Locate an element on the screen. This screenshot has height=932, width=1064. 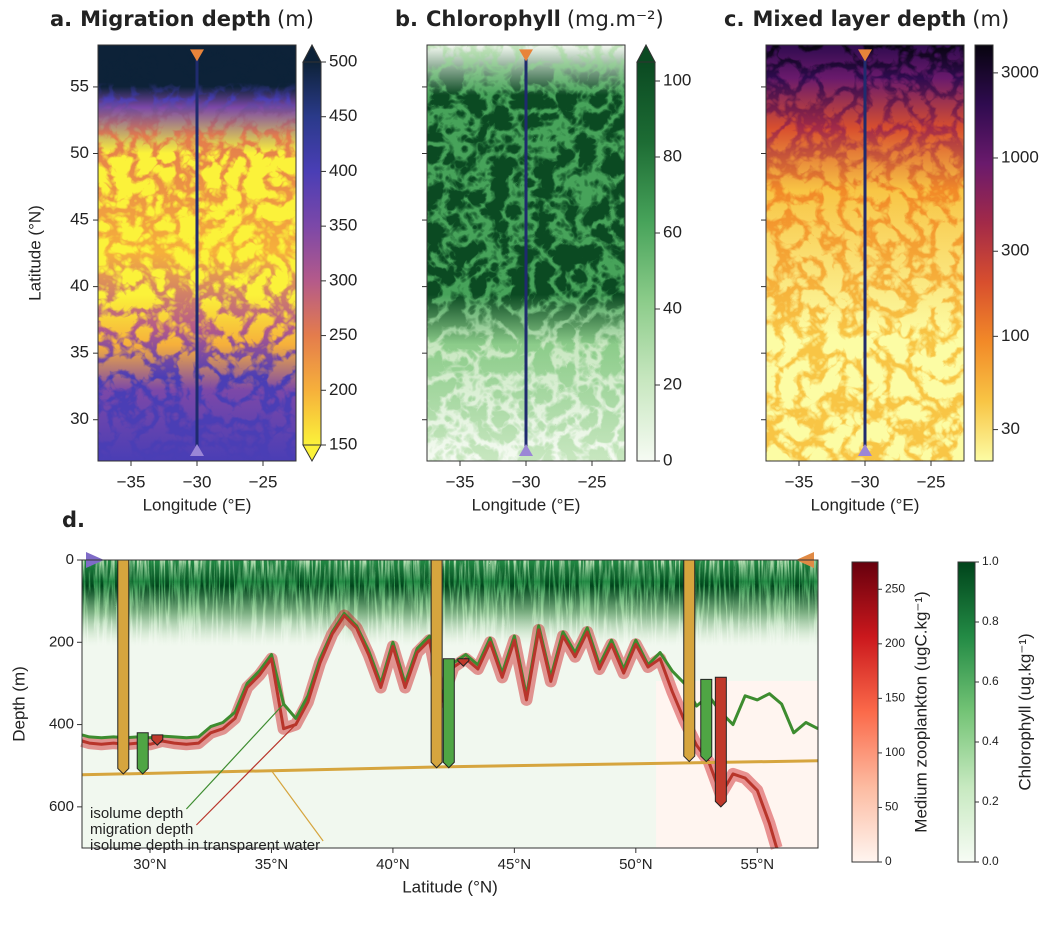
x-tick-label: 40°N is located at coordinates (393, 864).